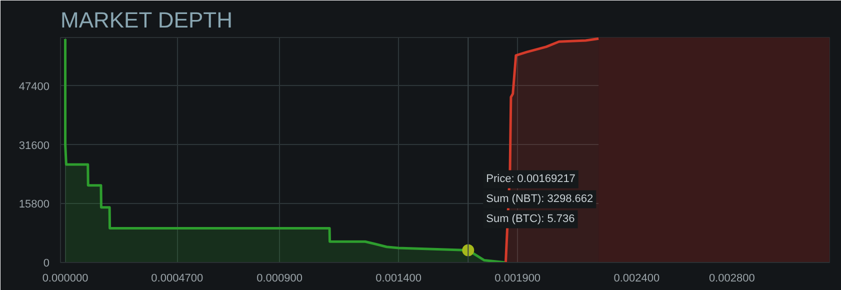 This screenshot has height=290, width=841. What do you see at coordinates (34, 86) in the screenshot?
I see `y-tick-label: 47400` at bounding box center [34, 86].